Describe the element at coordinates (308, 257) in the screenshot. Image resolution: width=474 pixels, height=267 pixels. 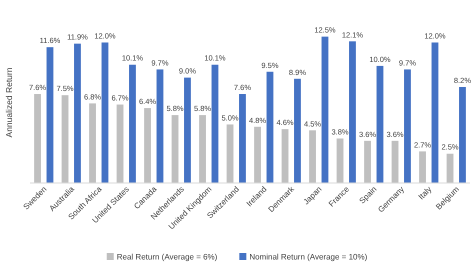
I see `legend-label: Nominal Return (Average = 10%)` at that location.